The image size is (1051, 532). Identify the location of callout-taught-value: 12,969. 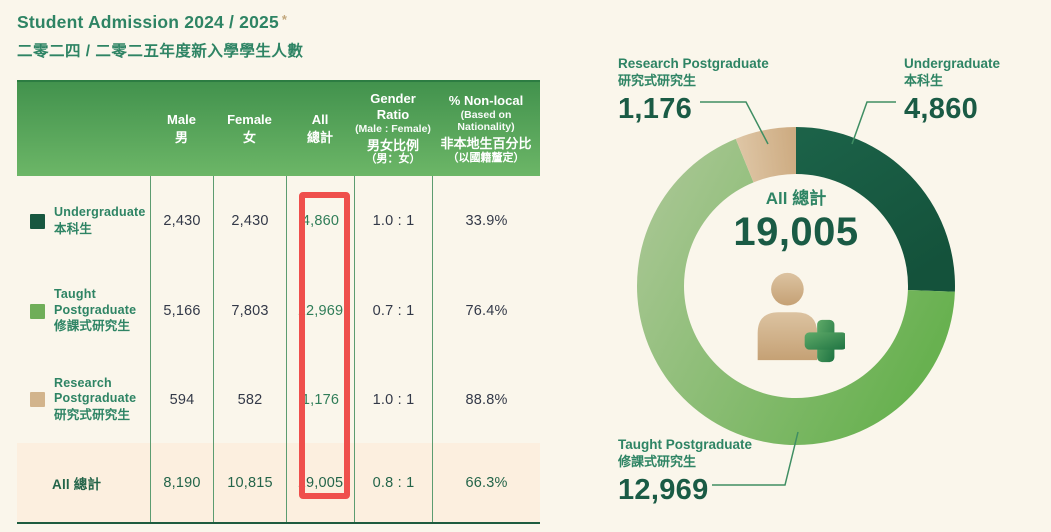
(663, 490).